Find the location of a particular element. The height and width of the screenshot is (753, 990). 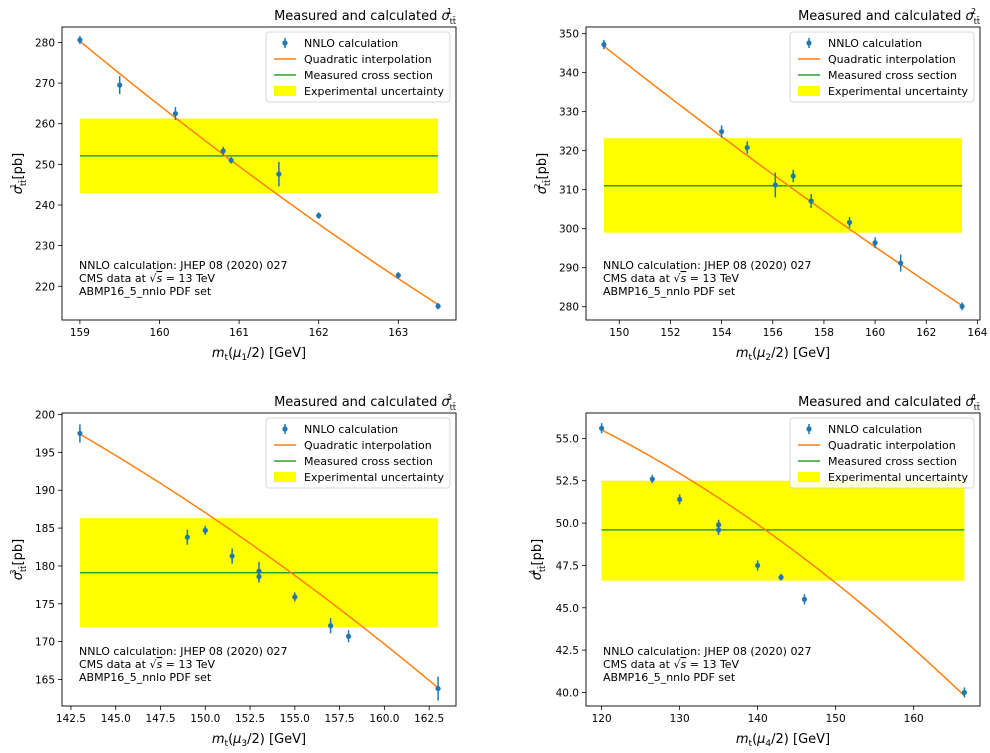

x-axis-label: mt(μ3/2) [GeV] is located at coordinates (259, 740).